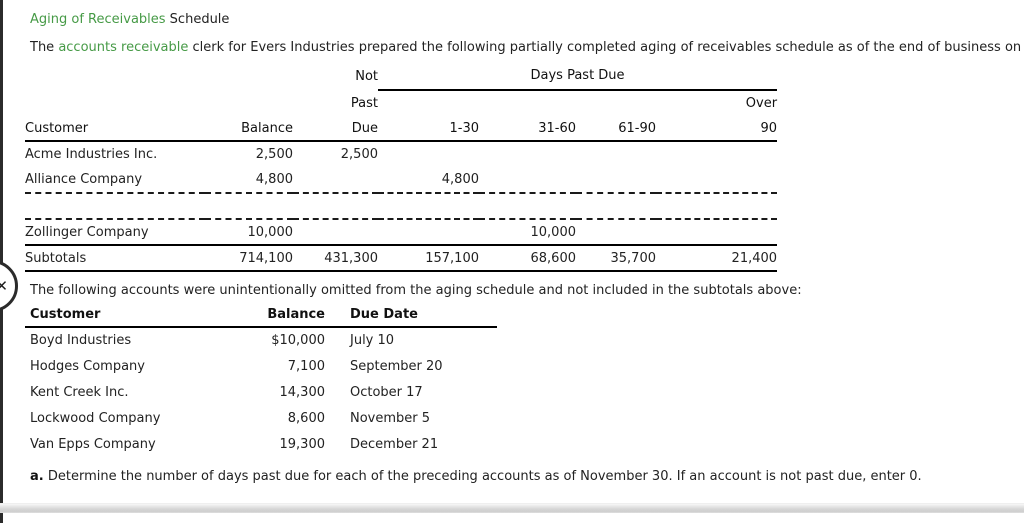  What do you see at coordinates (396, 366) in the screenshot?
I see `cell-due-date: September 20` at bounding box center [396, 366].